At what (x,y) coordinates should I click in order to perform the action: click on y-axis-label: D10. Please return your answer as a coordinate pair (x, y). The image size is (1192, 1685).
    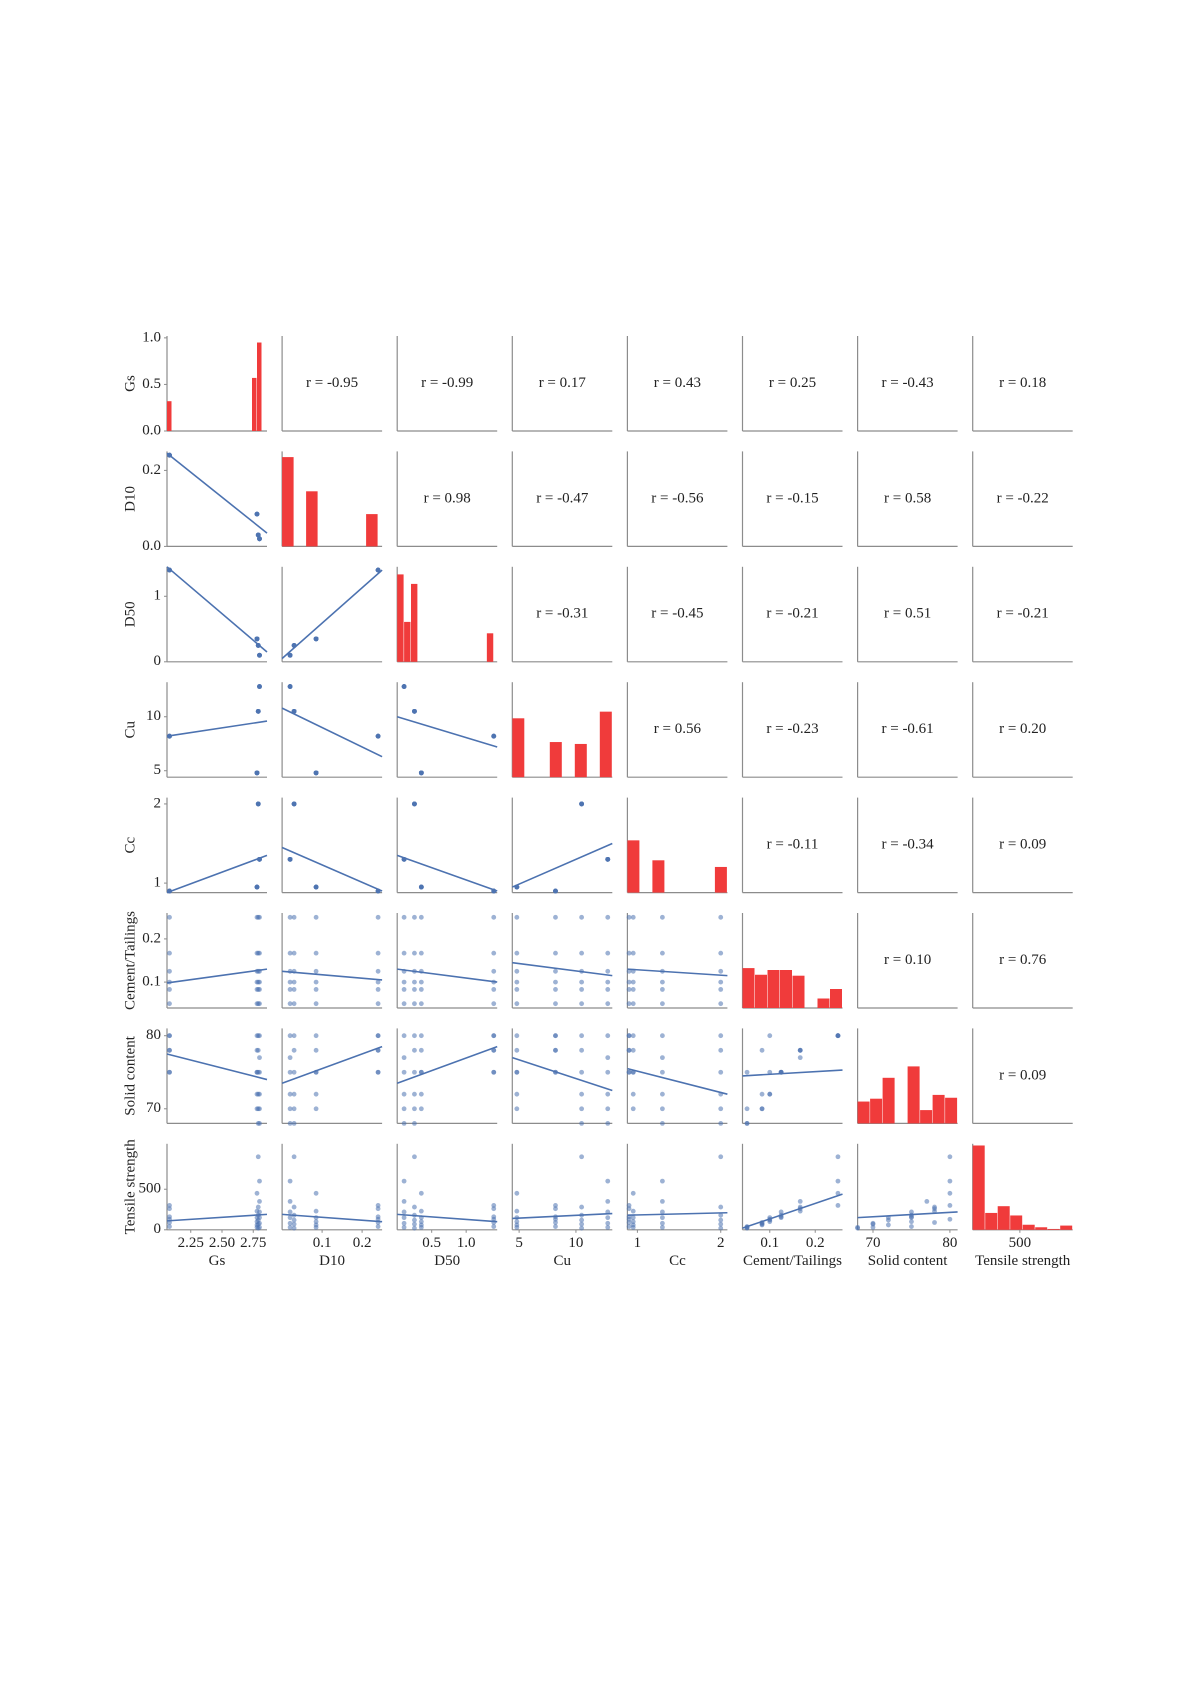
    Looking at the image, I should click on (130, 499).